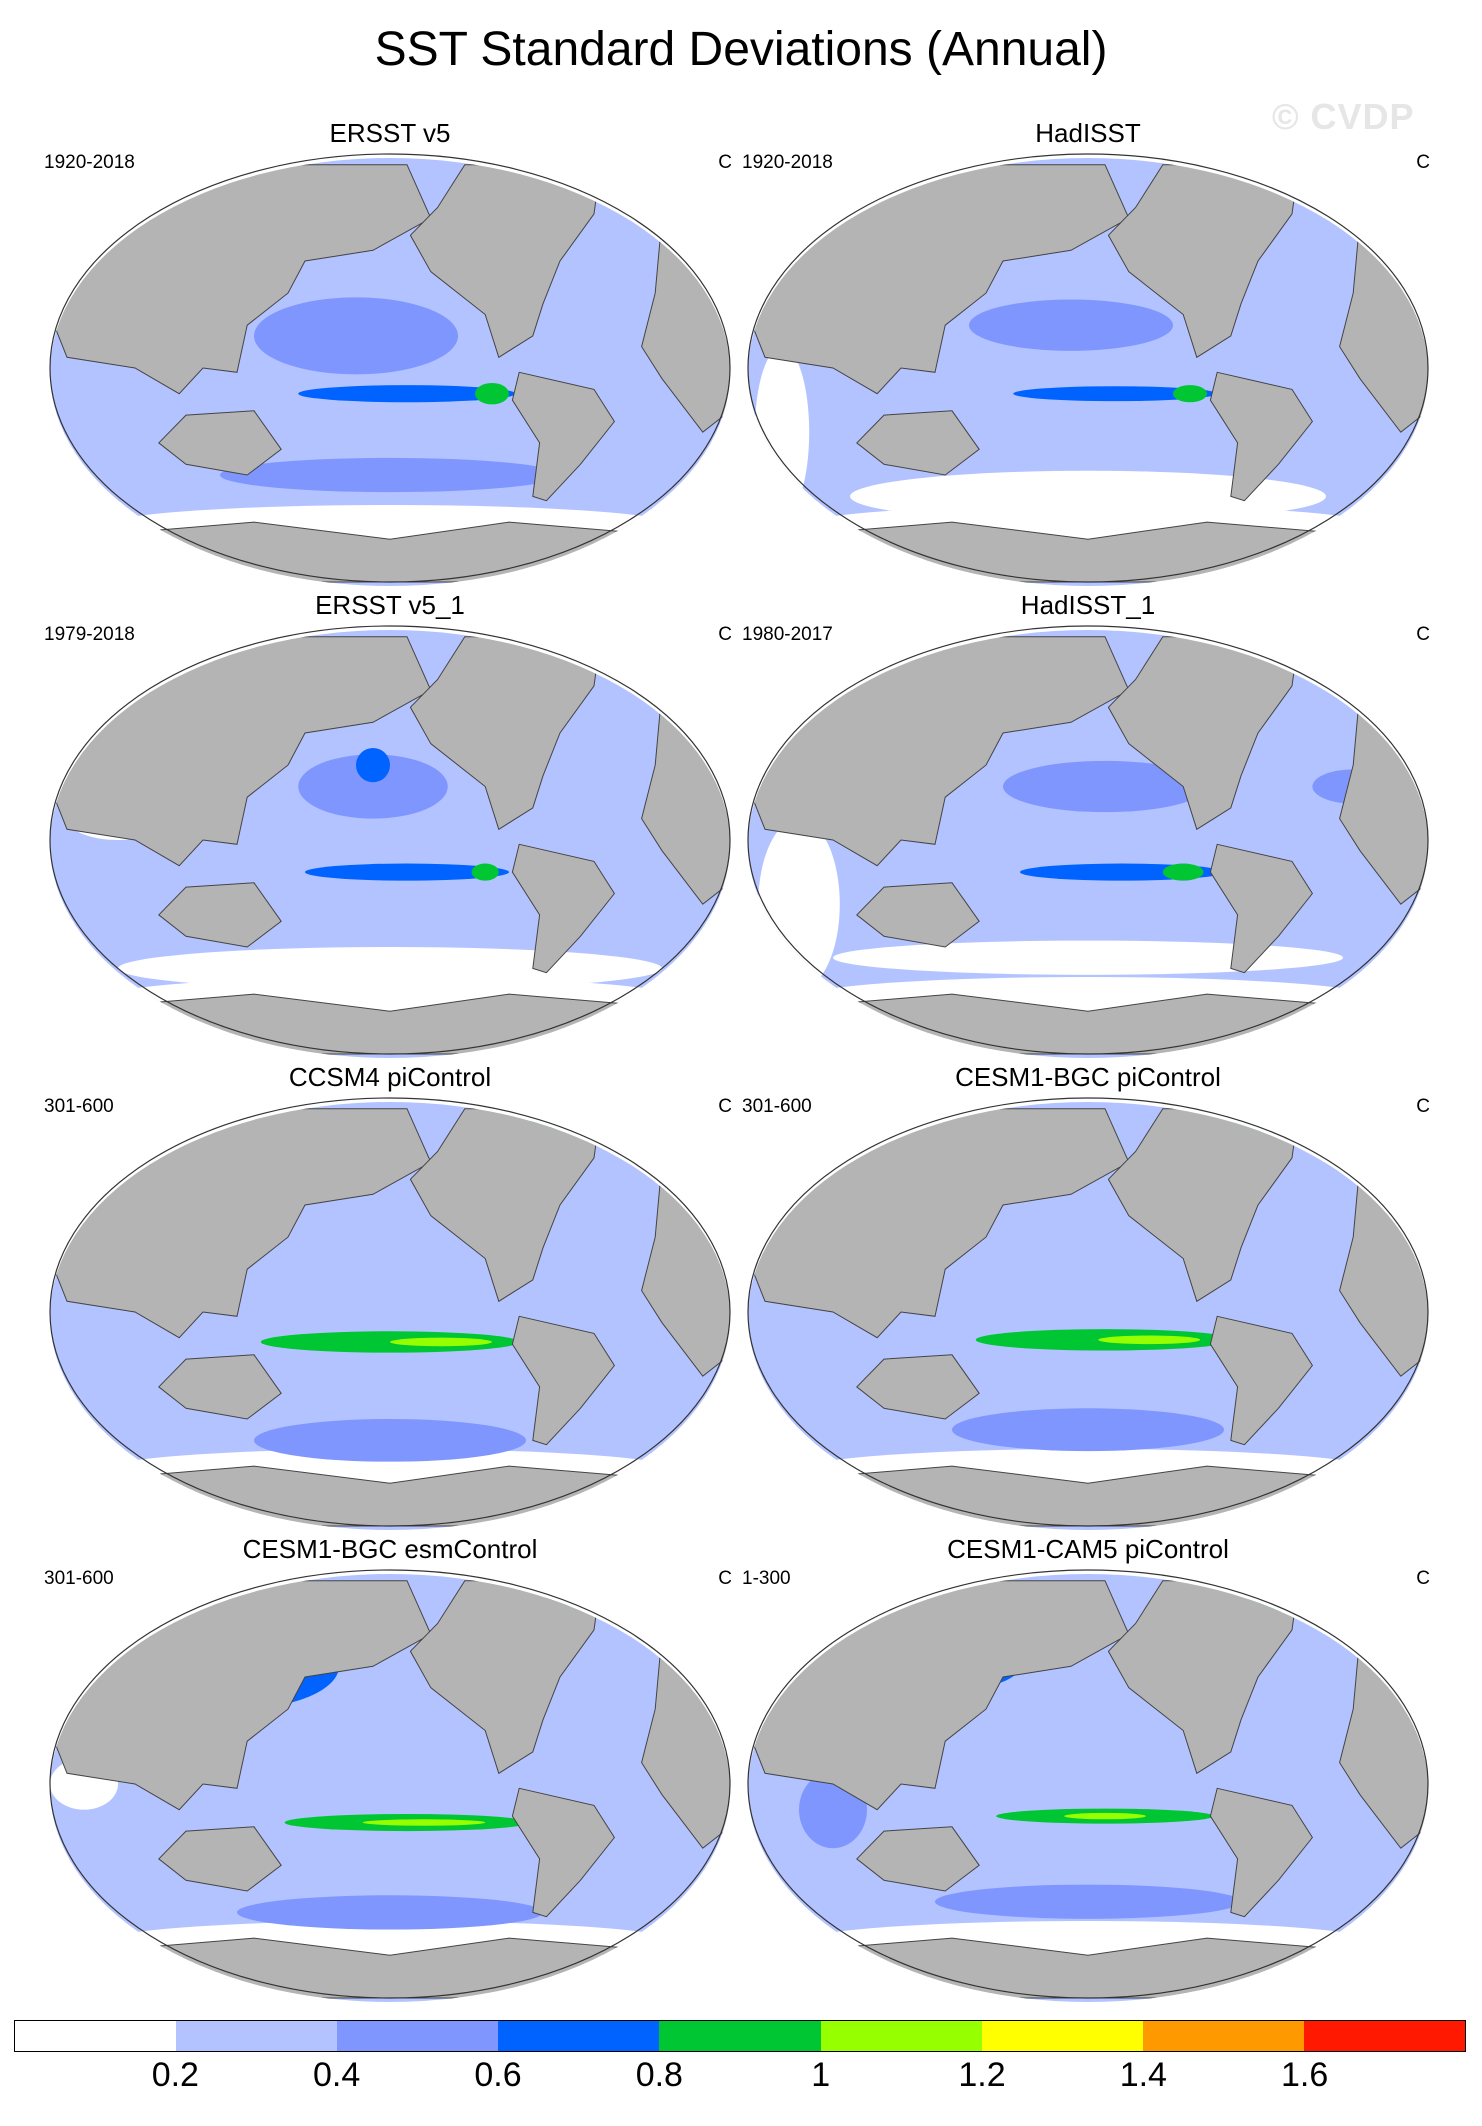 The height and width of the screenshot is (2126, 1482). Describe the element at coordinates (741, 49) in the screenshot. I see `page-title: SST Standard Deviations (Annual)` at that location.